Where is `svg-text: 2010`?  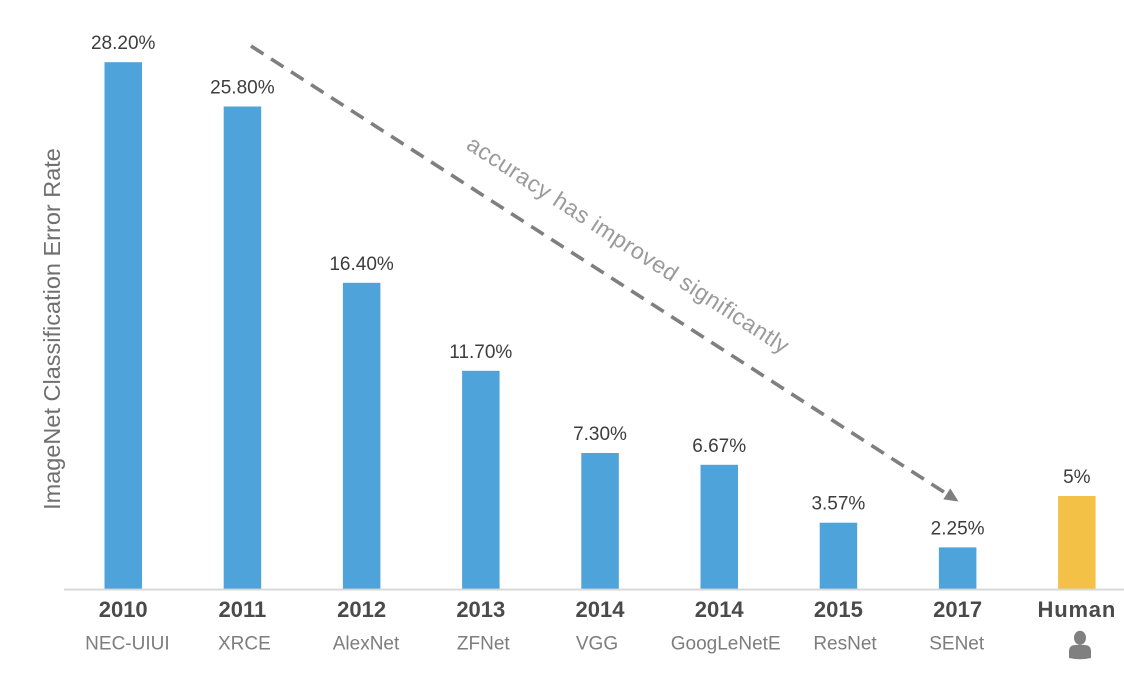 svg-text: 2010 is located at coordinates (123, 609).